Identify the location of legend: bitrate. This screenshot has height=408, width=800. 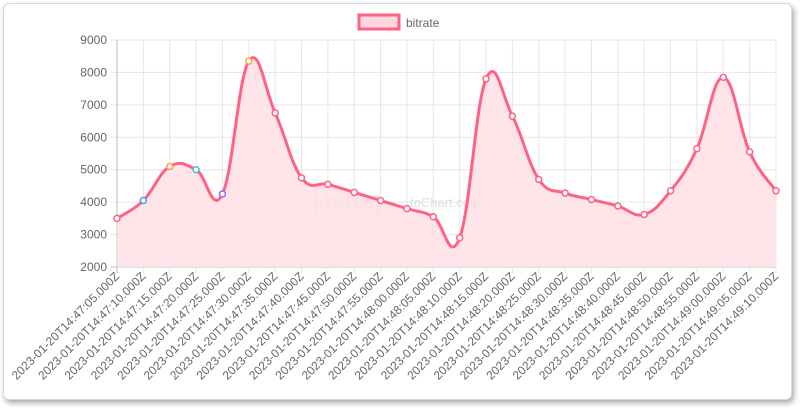
(398, 22).